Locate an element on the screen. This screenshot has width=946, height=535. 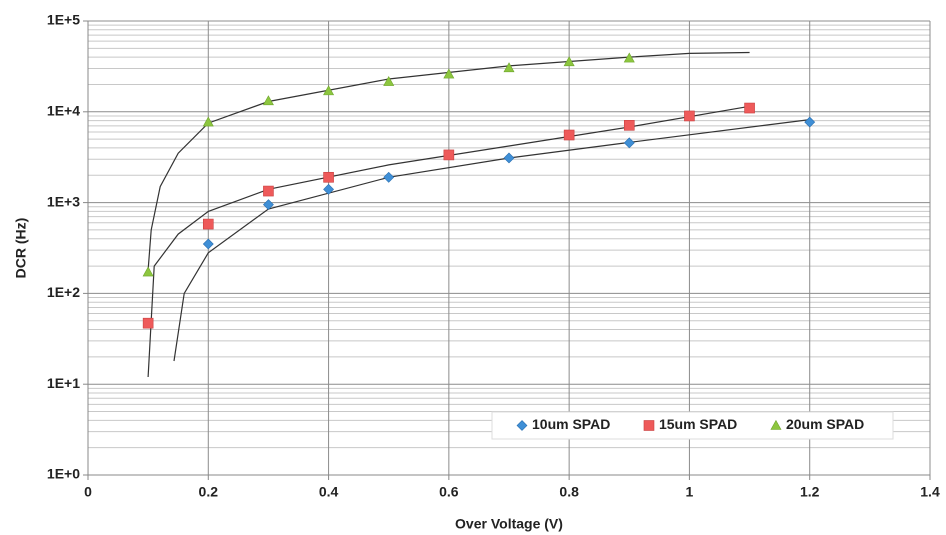
y-tick-label: 1E+1 is located at coordinates (63, 383).